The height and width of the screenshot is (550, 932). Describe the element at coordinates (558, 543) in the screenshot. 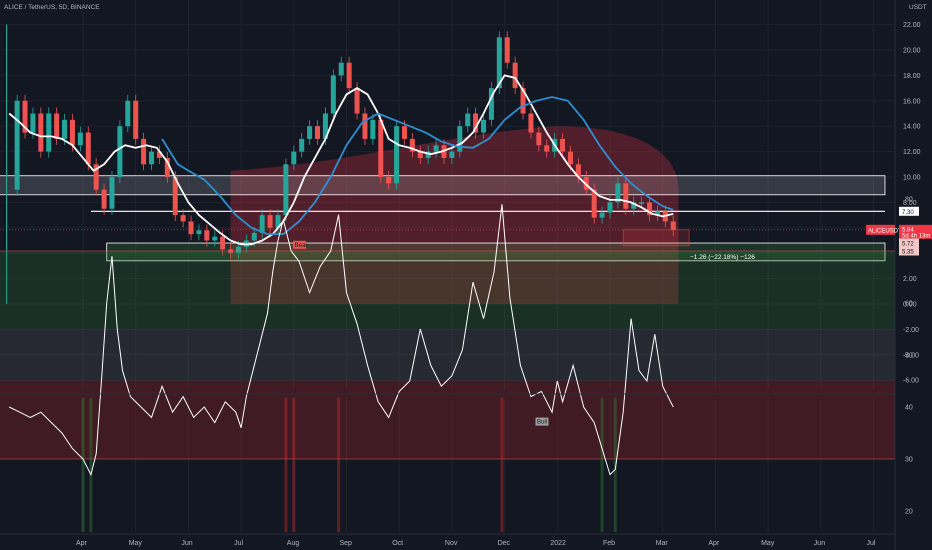

I see `x-tick-label: 2022` at that location.